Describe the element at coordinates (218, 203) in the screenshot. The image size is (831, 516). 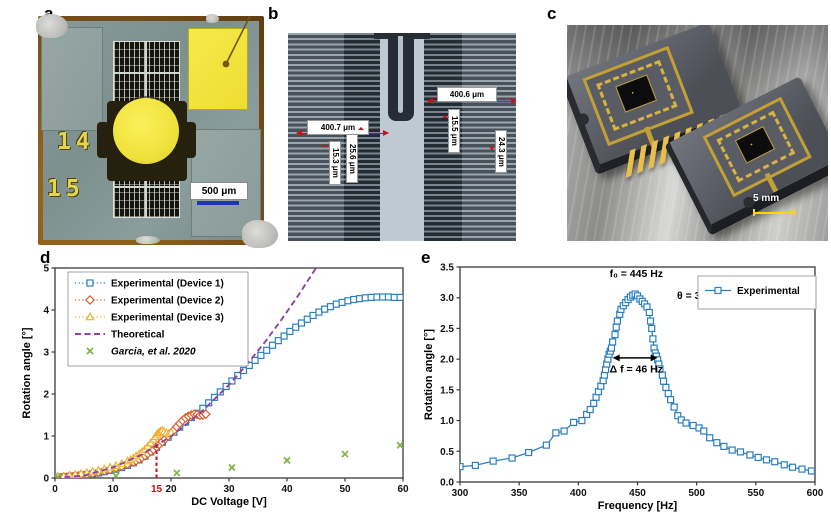
I see `scale-bar-a` at that location.